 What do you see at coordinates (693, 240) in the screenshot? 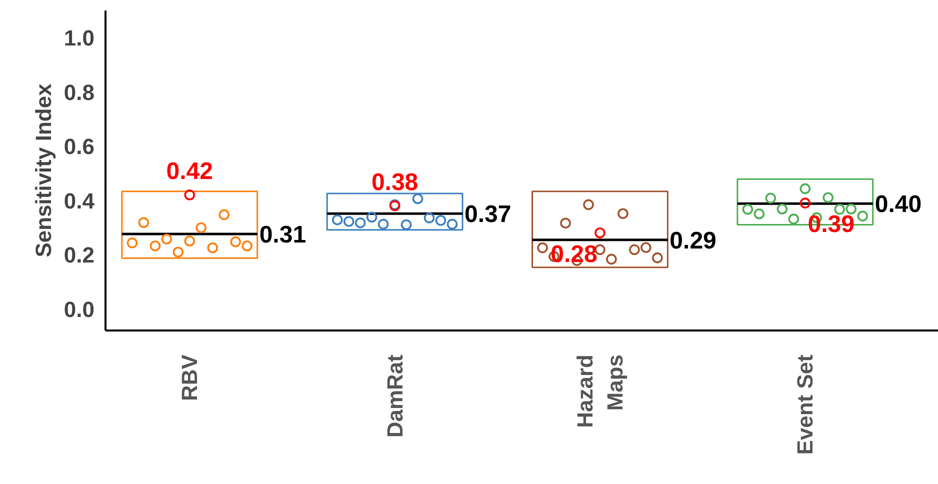
I see `annotation: 0.29` at bounding box center [693, 240].